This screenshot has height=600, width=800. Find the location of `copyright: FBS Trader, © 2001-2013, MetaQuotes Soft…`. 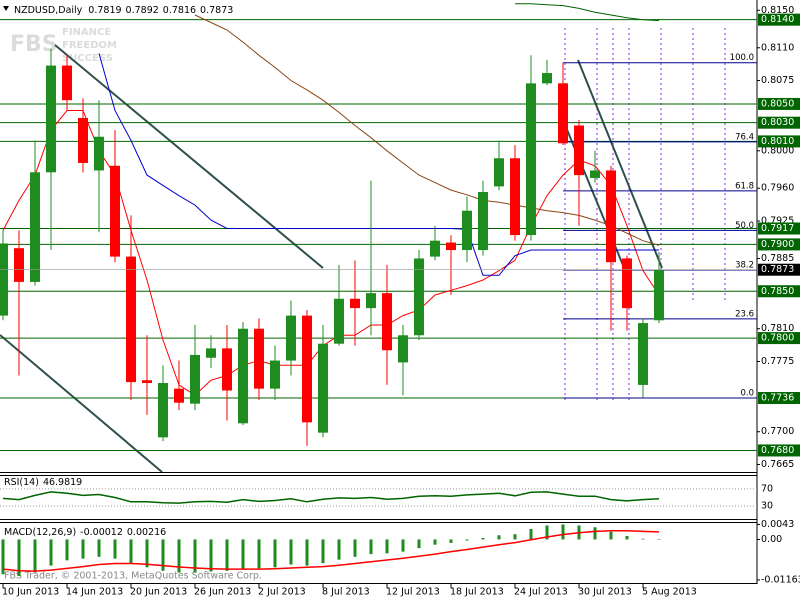

copyright: FBS Trader, © 2001-2013, MetaQuotes Soft… is located at coordinates (133, 576).